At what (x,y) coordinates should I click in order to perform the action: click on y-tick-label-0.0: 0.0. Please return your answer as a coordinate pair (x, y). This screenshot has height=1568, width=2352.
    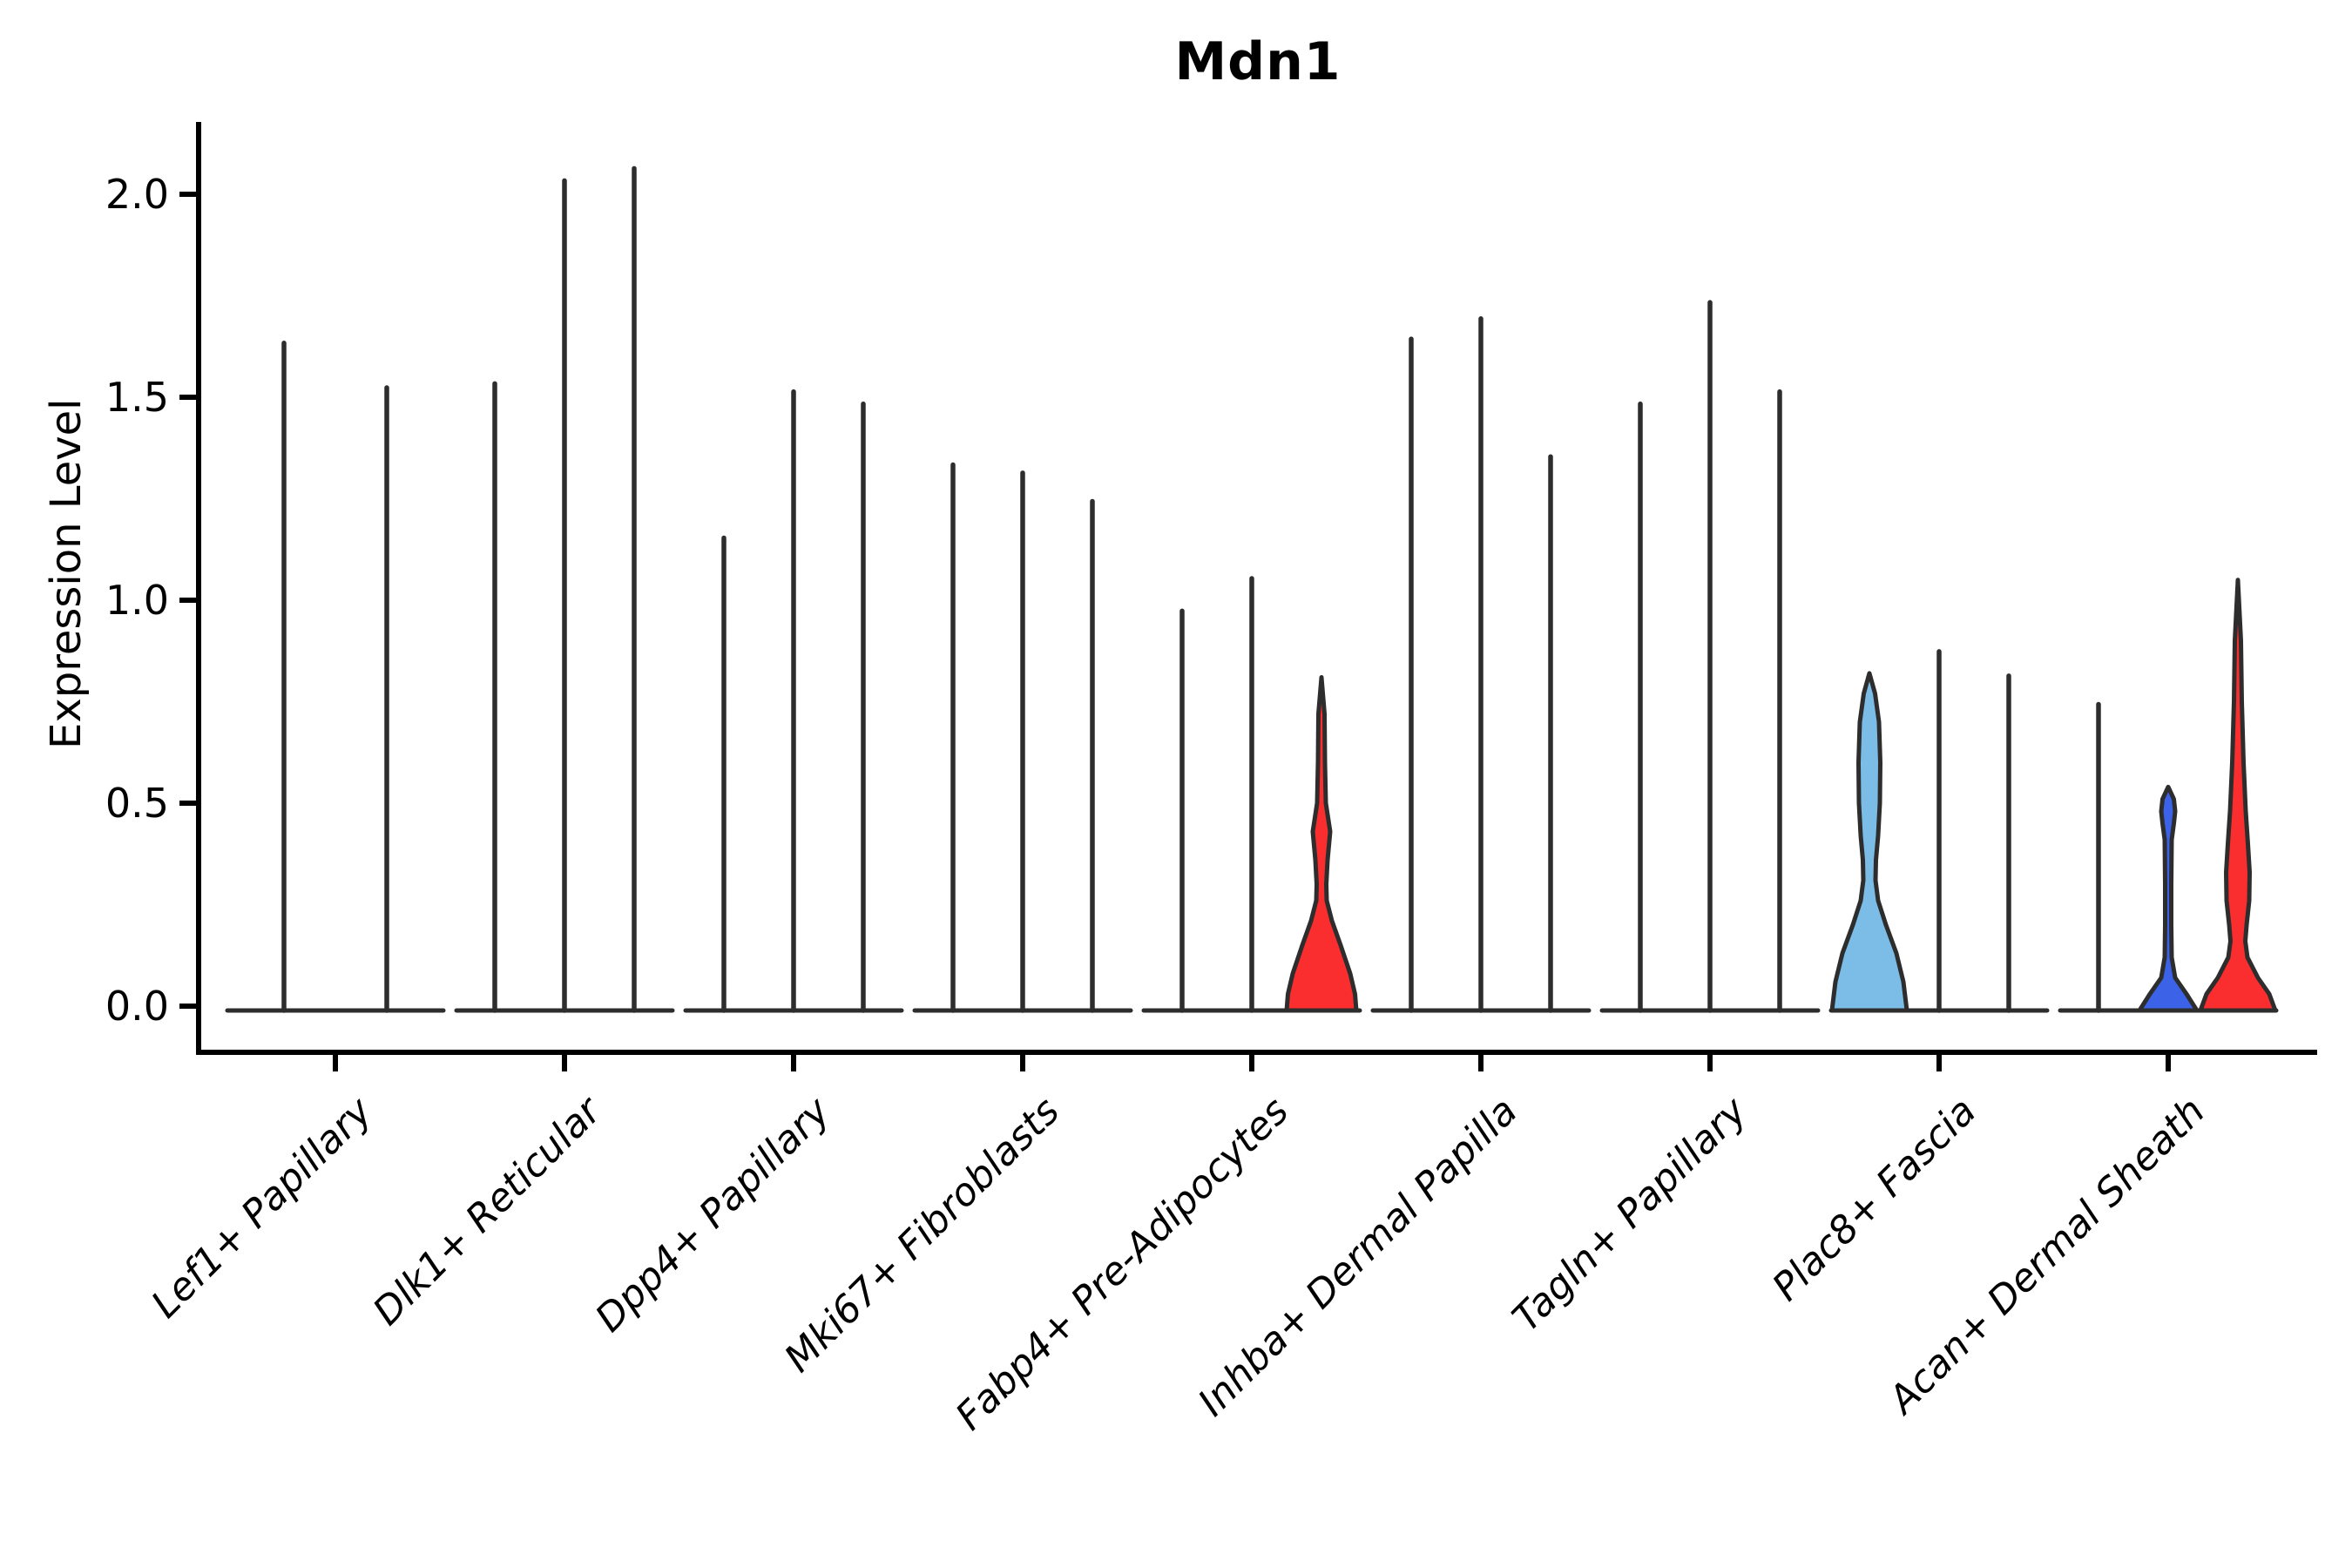
    Looking at the image, I should click on (137, 1006).